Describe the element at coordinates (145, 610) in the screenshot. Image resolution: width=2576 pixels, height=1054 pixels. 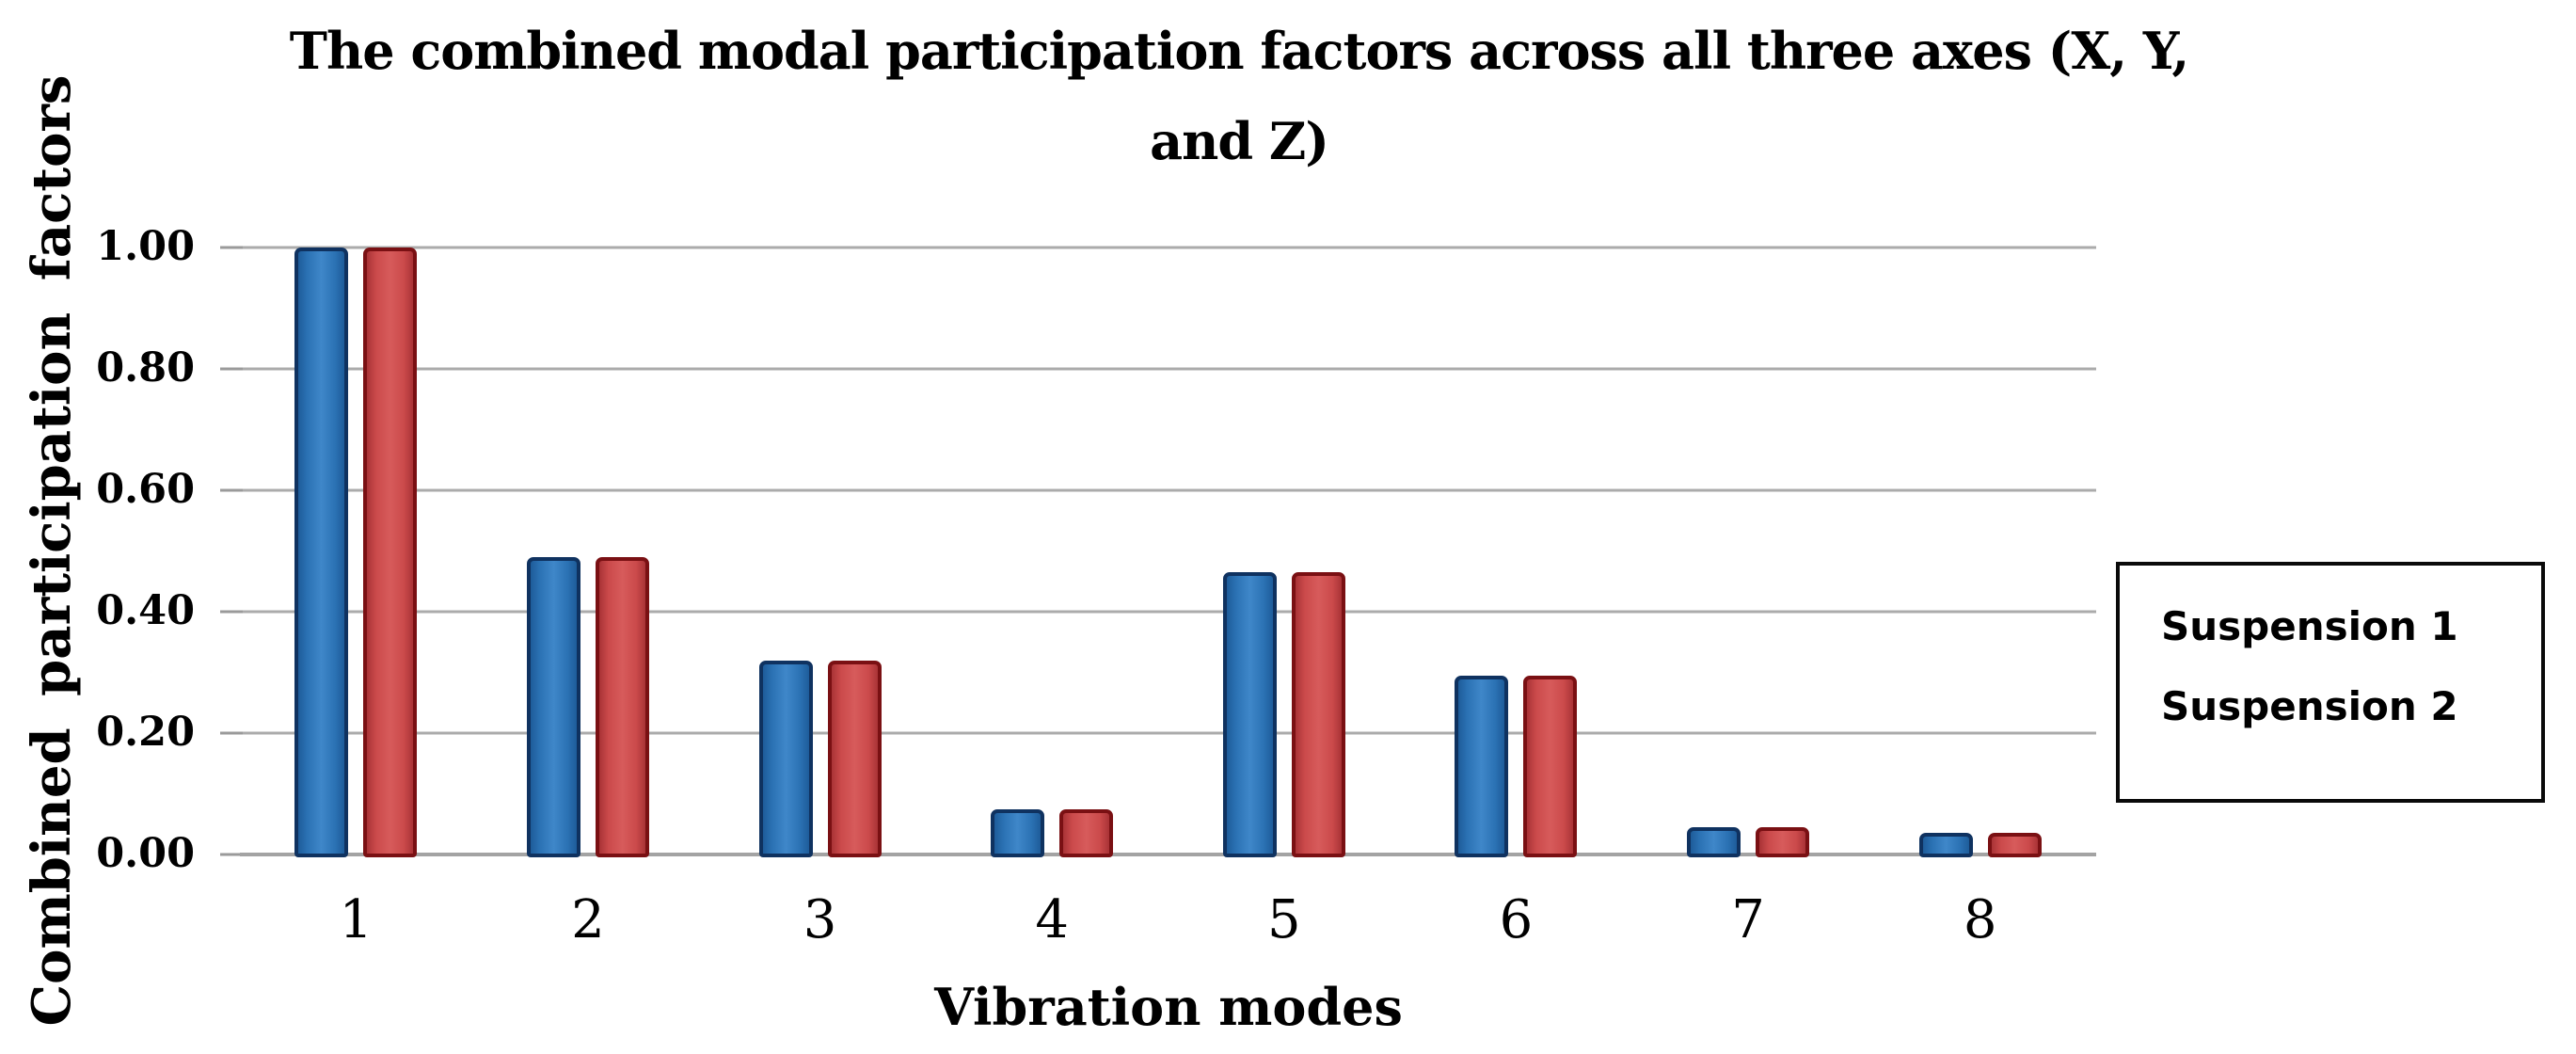
I see `y-tick-label: 0.40` at that location.